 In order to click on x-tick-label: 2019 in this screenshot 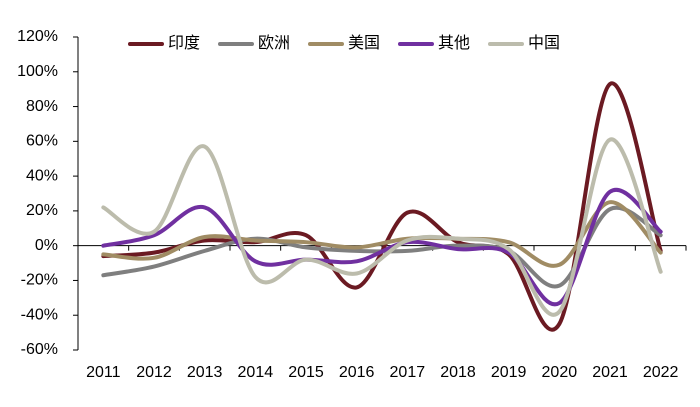, I will do `click(509, 372)`.